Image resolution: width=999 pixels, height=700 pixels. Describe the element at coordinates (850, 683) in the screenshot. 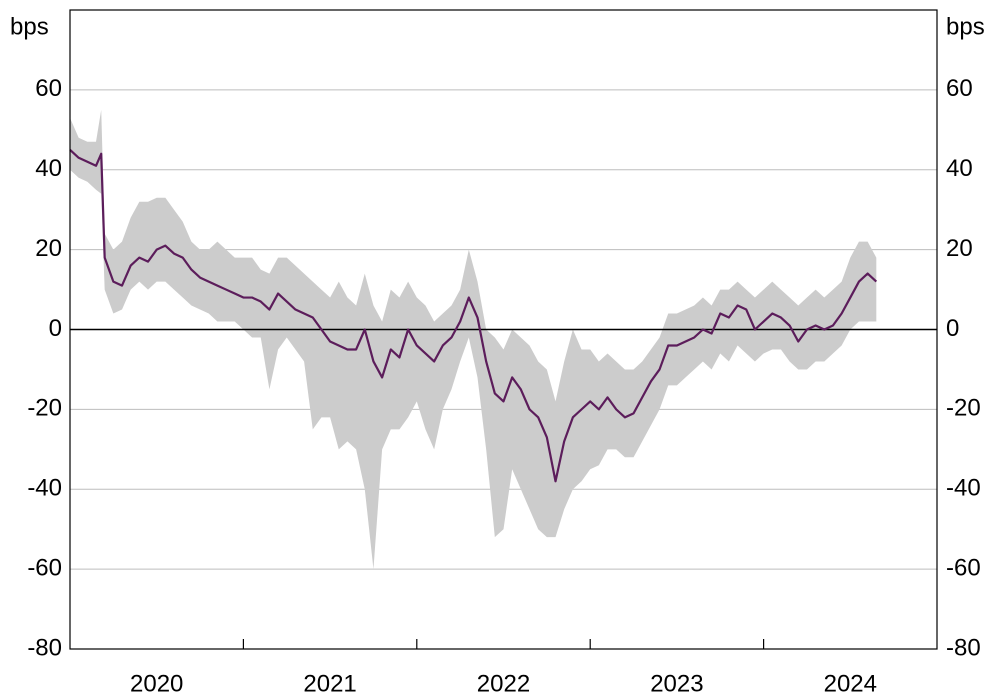

I see `x-tick-label: 2024` at that location.